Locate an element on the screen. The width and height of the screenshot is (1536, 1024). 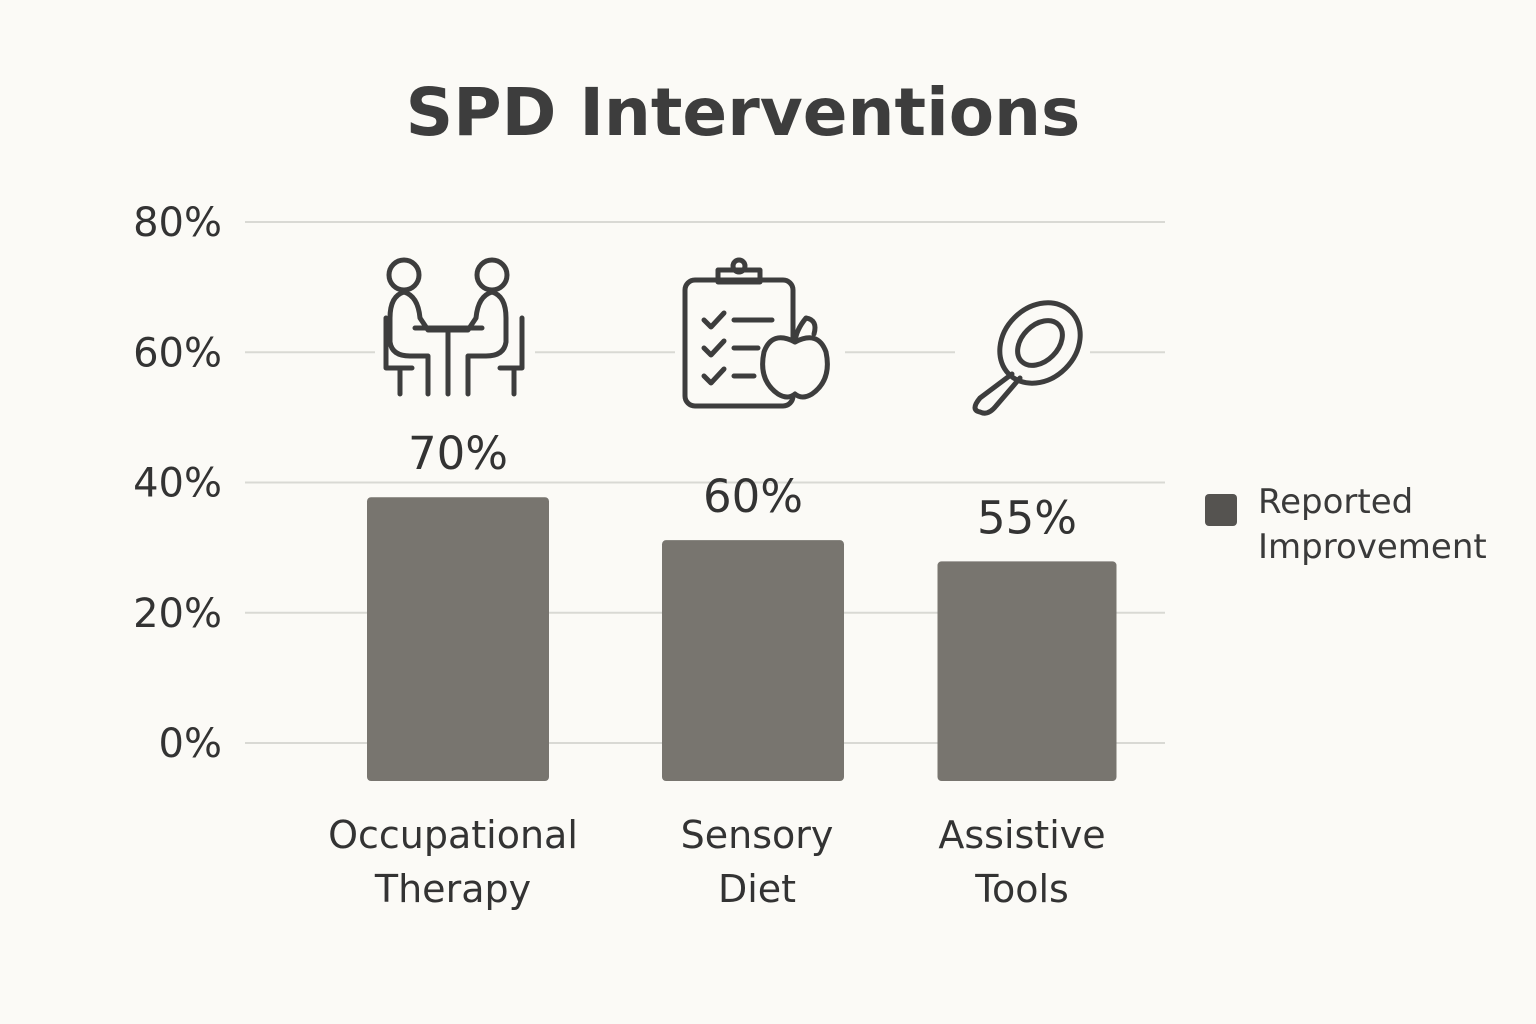
y-tick-label: 0% is located at coordinates (190, 744).